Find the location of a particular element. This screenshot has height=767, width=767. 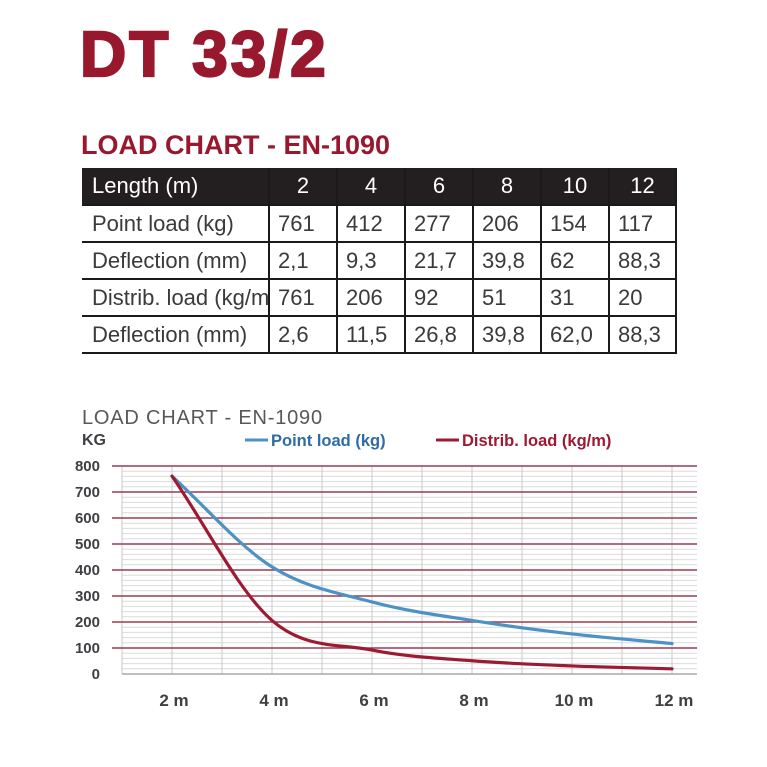

y-tick-label: 700 is located at coordinates (87, 492).